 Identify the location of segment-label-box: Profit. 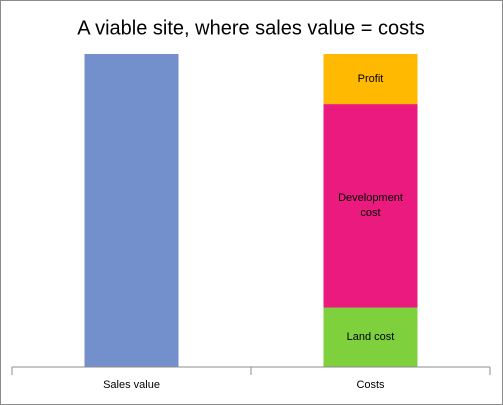
(370, 78).